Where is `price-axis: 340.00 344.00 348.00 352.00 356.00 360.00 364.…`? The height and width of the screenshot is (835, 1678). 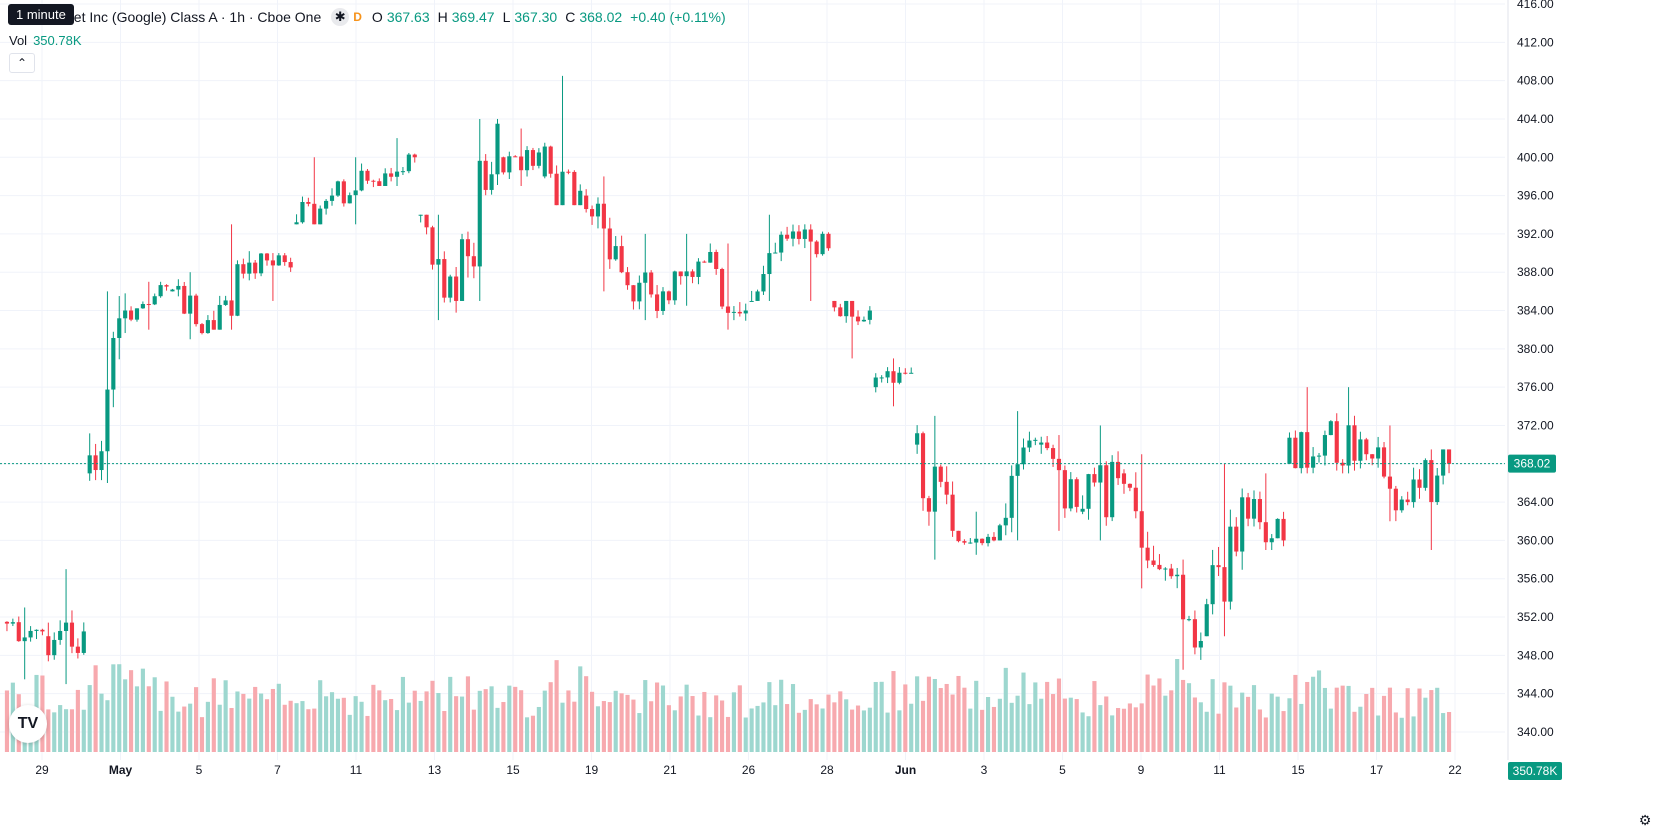 price-axis: 340.00 344.00 348.00 352.00 356.00 360.00 364.… is located at coordinates (1530, 380).